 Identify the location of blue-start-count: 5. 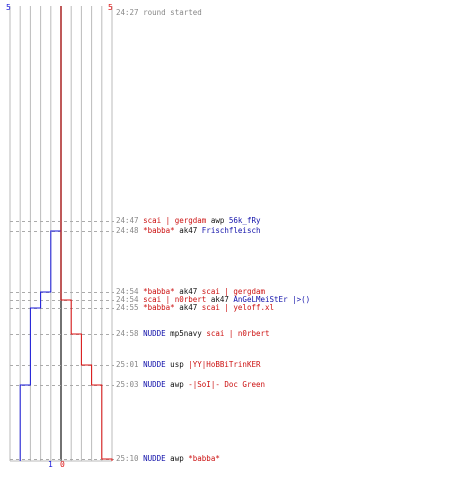
(8, 7).